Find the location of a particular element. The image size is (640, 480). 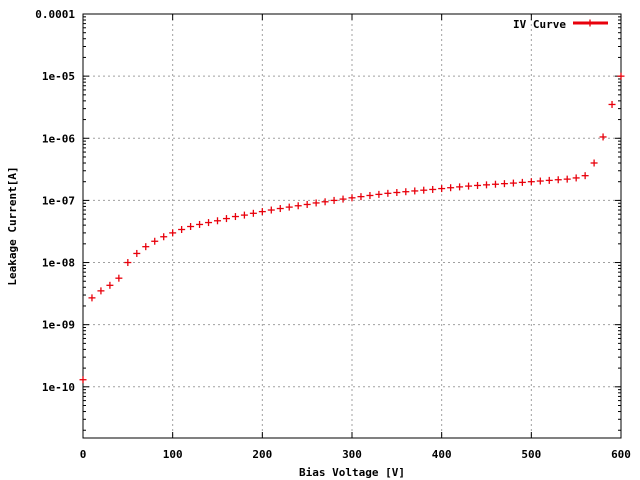

y-tick-label: 1e-06 is located at coordinates (58, 138).